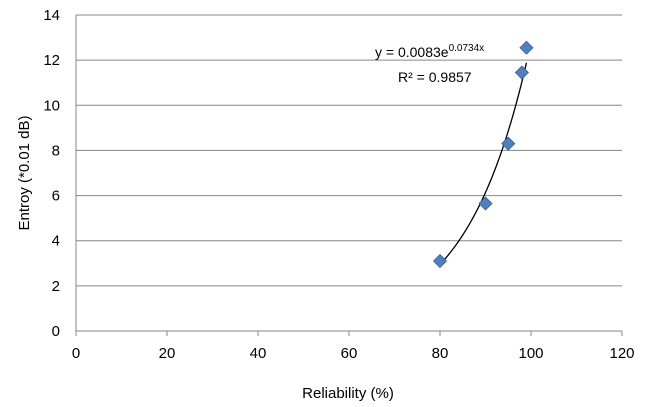 This screenshot has height=407, width=645. I want to click on y-tick-label: 10, so click(51, 105).